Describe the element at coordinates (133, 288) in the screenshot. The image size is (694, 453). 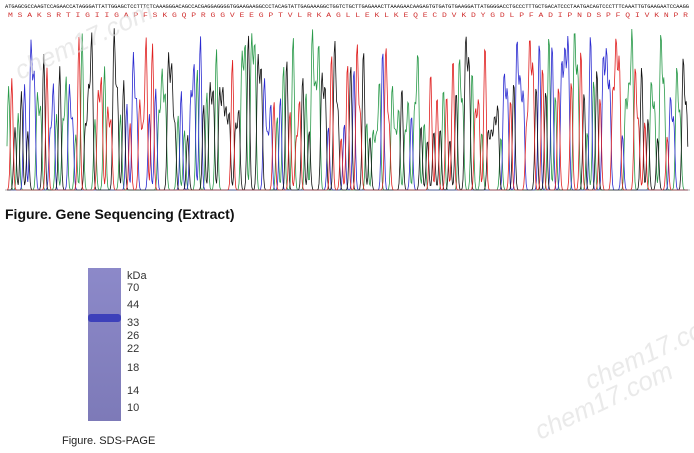
I see `marker-label: 70` at that location.